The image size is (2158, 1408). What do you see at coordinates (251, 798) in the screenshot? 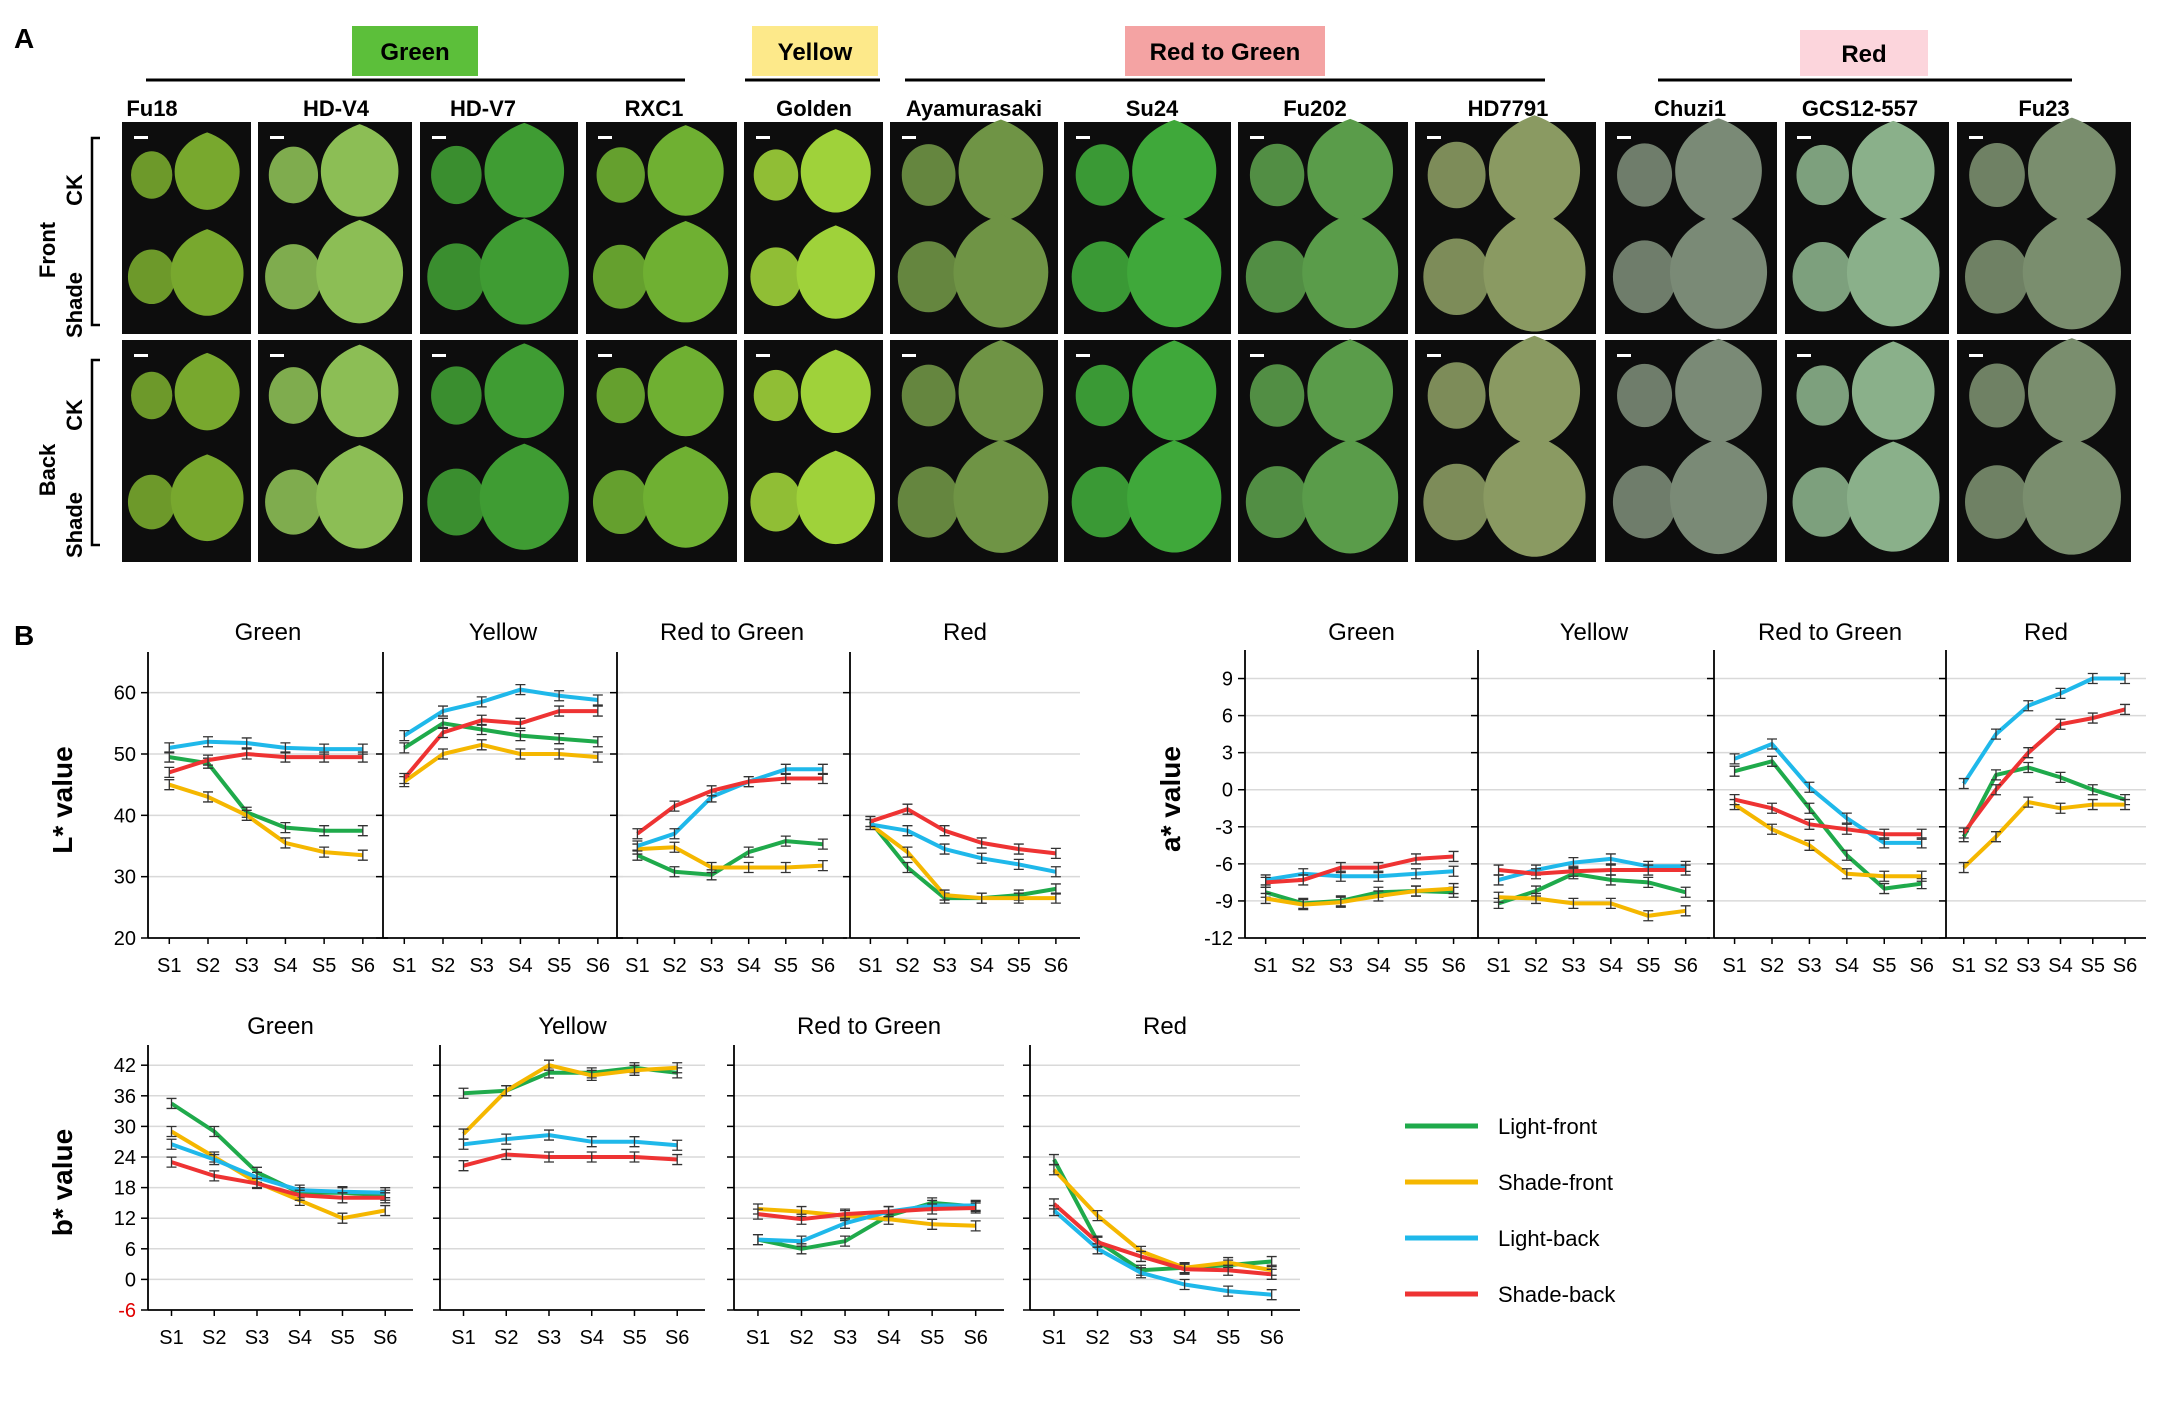
I see `subplot-green: Green 20 30 40 50 60 S1 S2 S3 S4 S5 S6` at bounding box center [251, 798].